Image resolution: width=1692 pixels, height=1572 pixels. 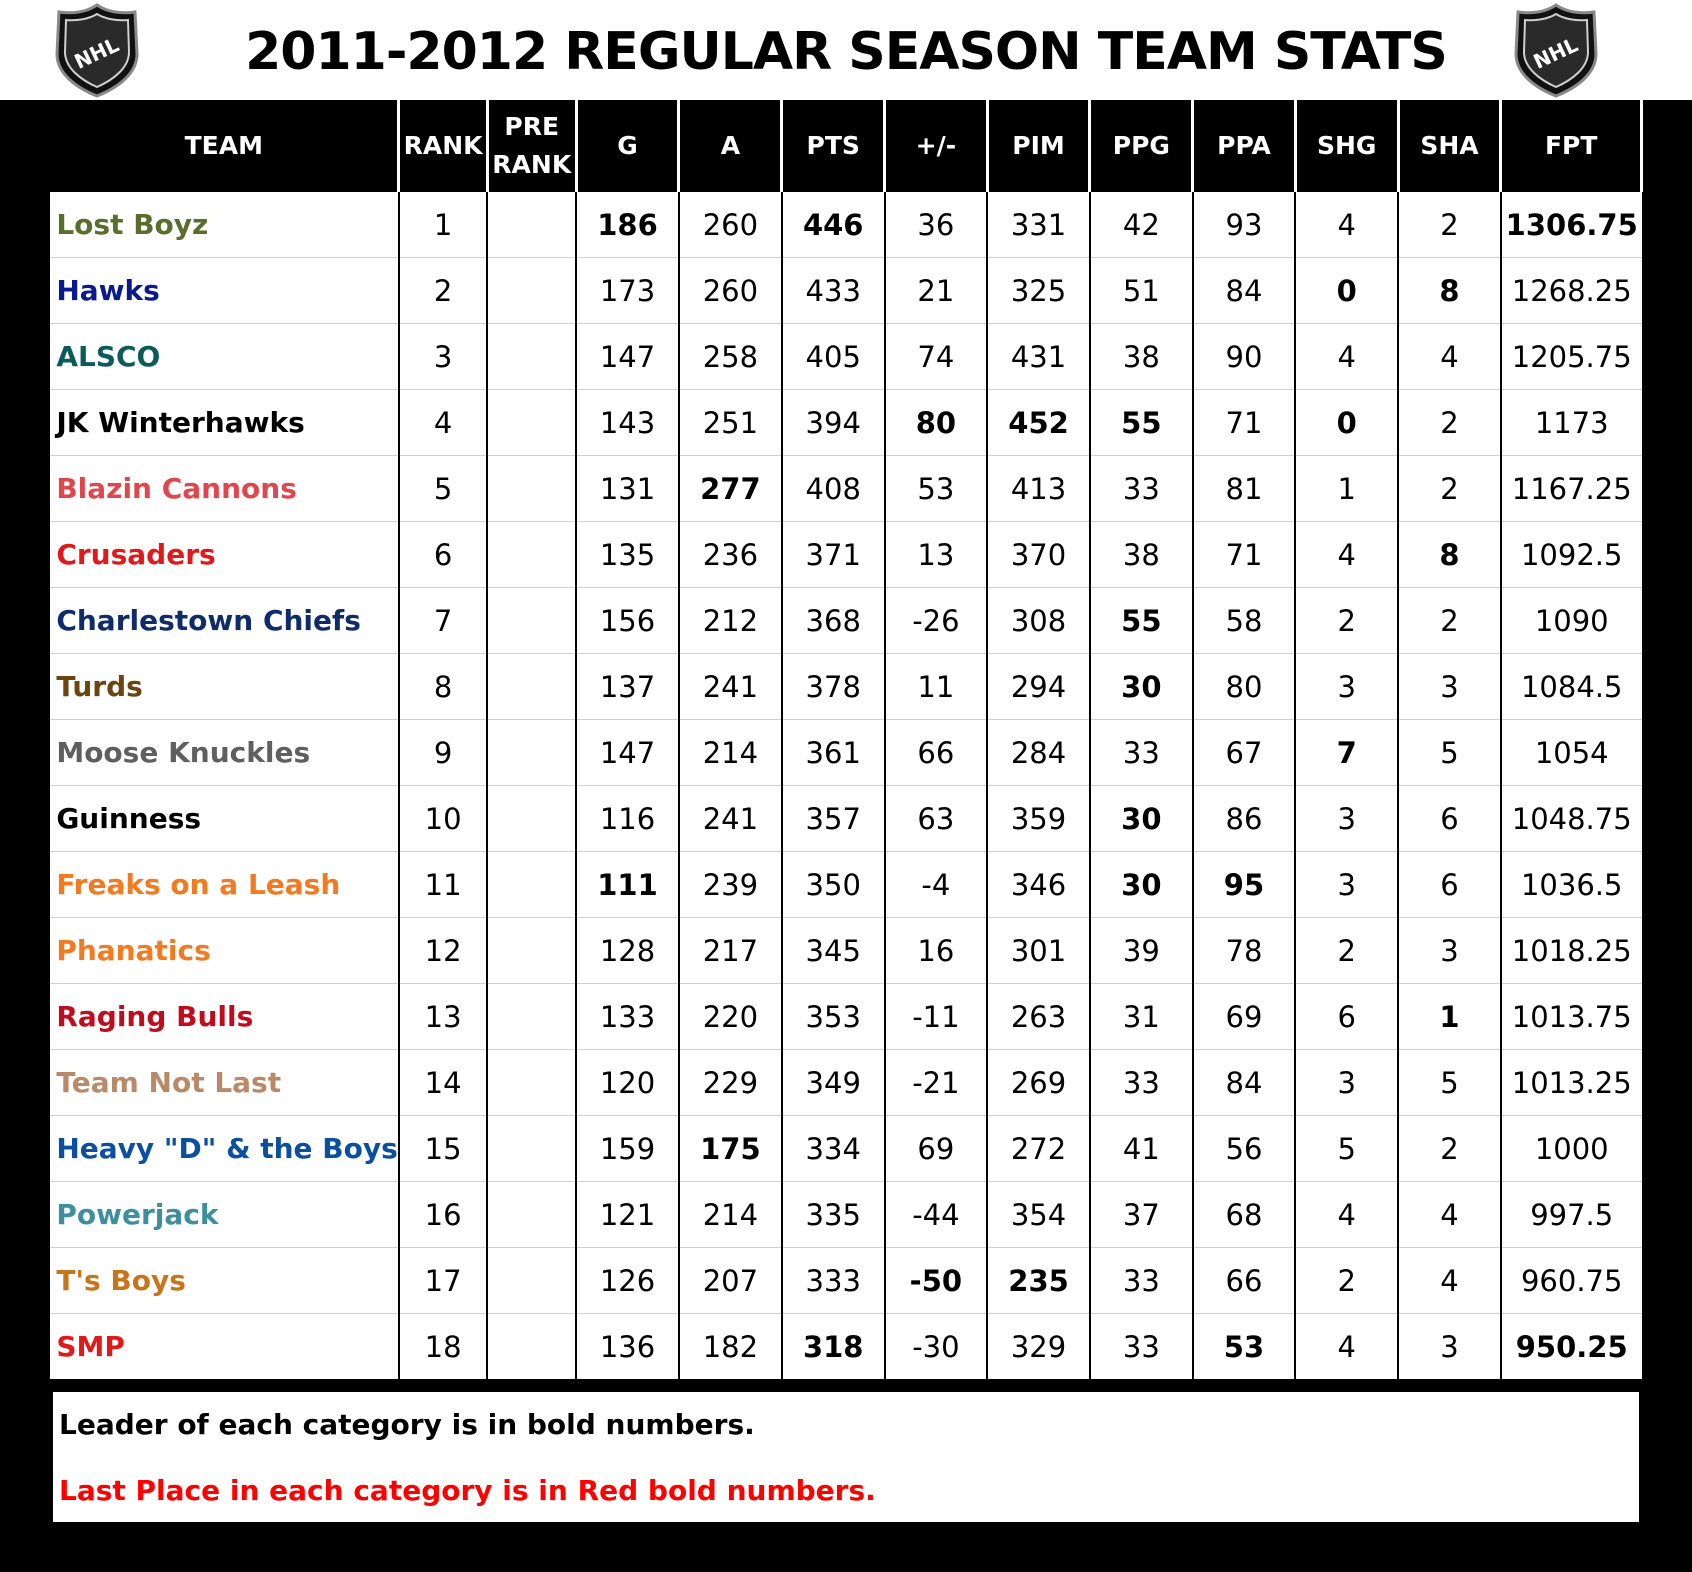 What do you see at coordinates (1244, 422) in the screenshot?
I see `ppa-cell: 71` at bounding box center [1244, 422].